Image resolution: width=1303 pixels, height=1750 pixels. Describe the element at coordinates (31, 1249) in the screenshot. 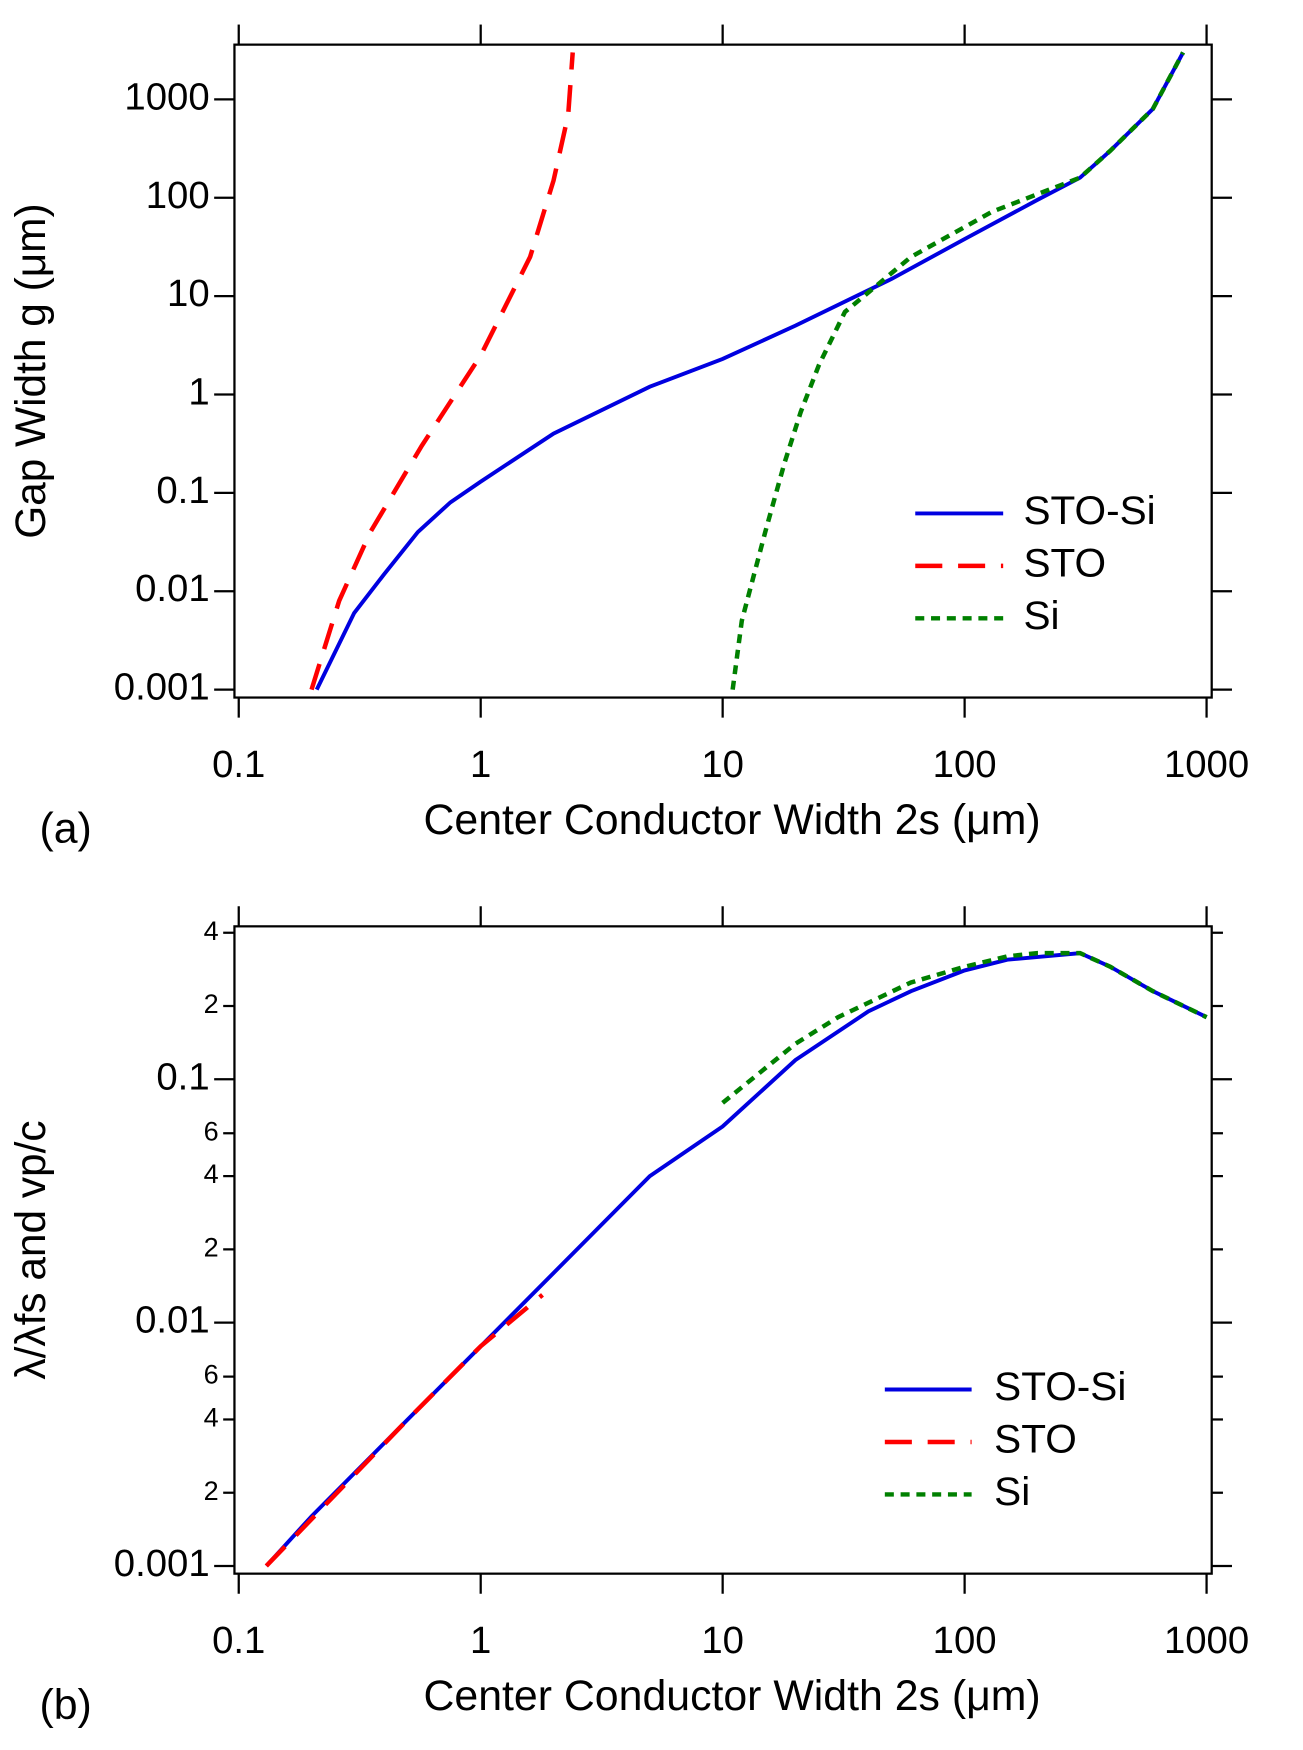

I see `y-axis-label: λ/λfs and vp/c` at that location.